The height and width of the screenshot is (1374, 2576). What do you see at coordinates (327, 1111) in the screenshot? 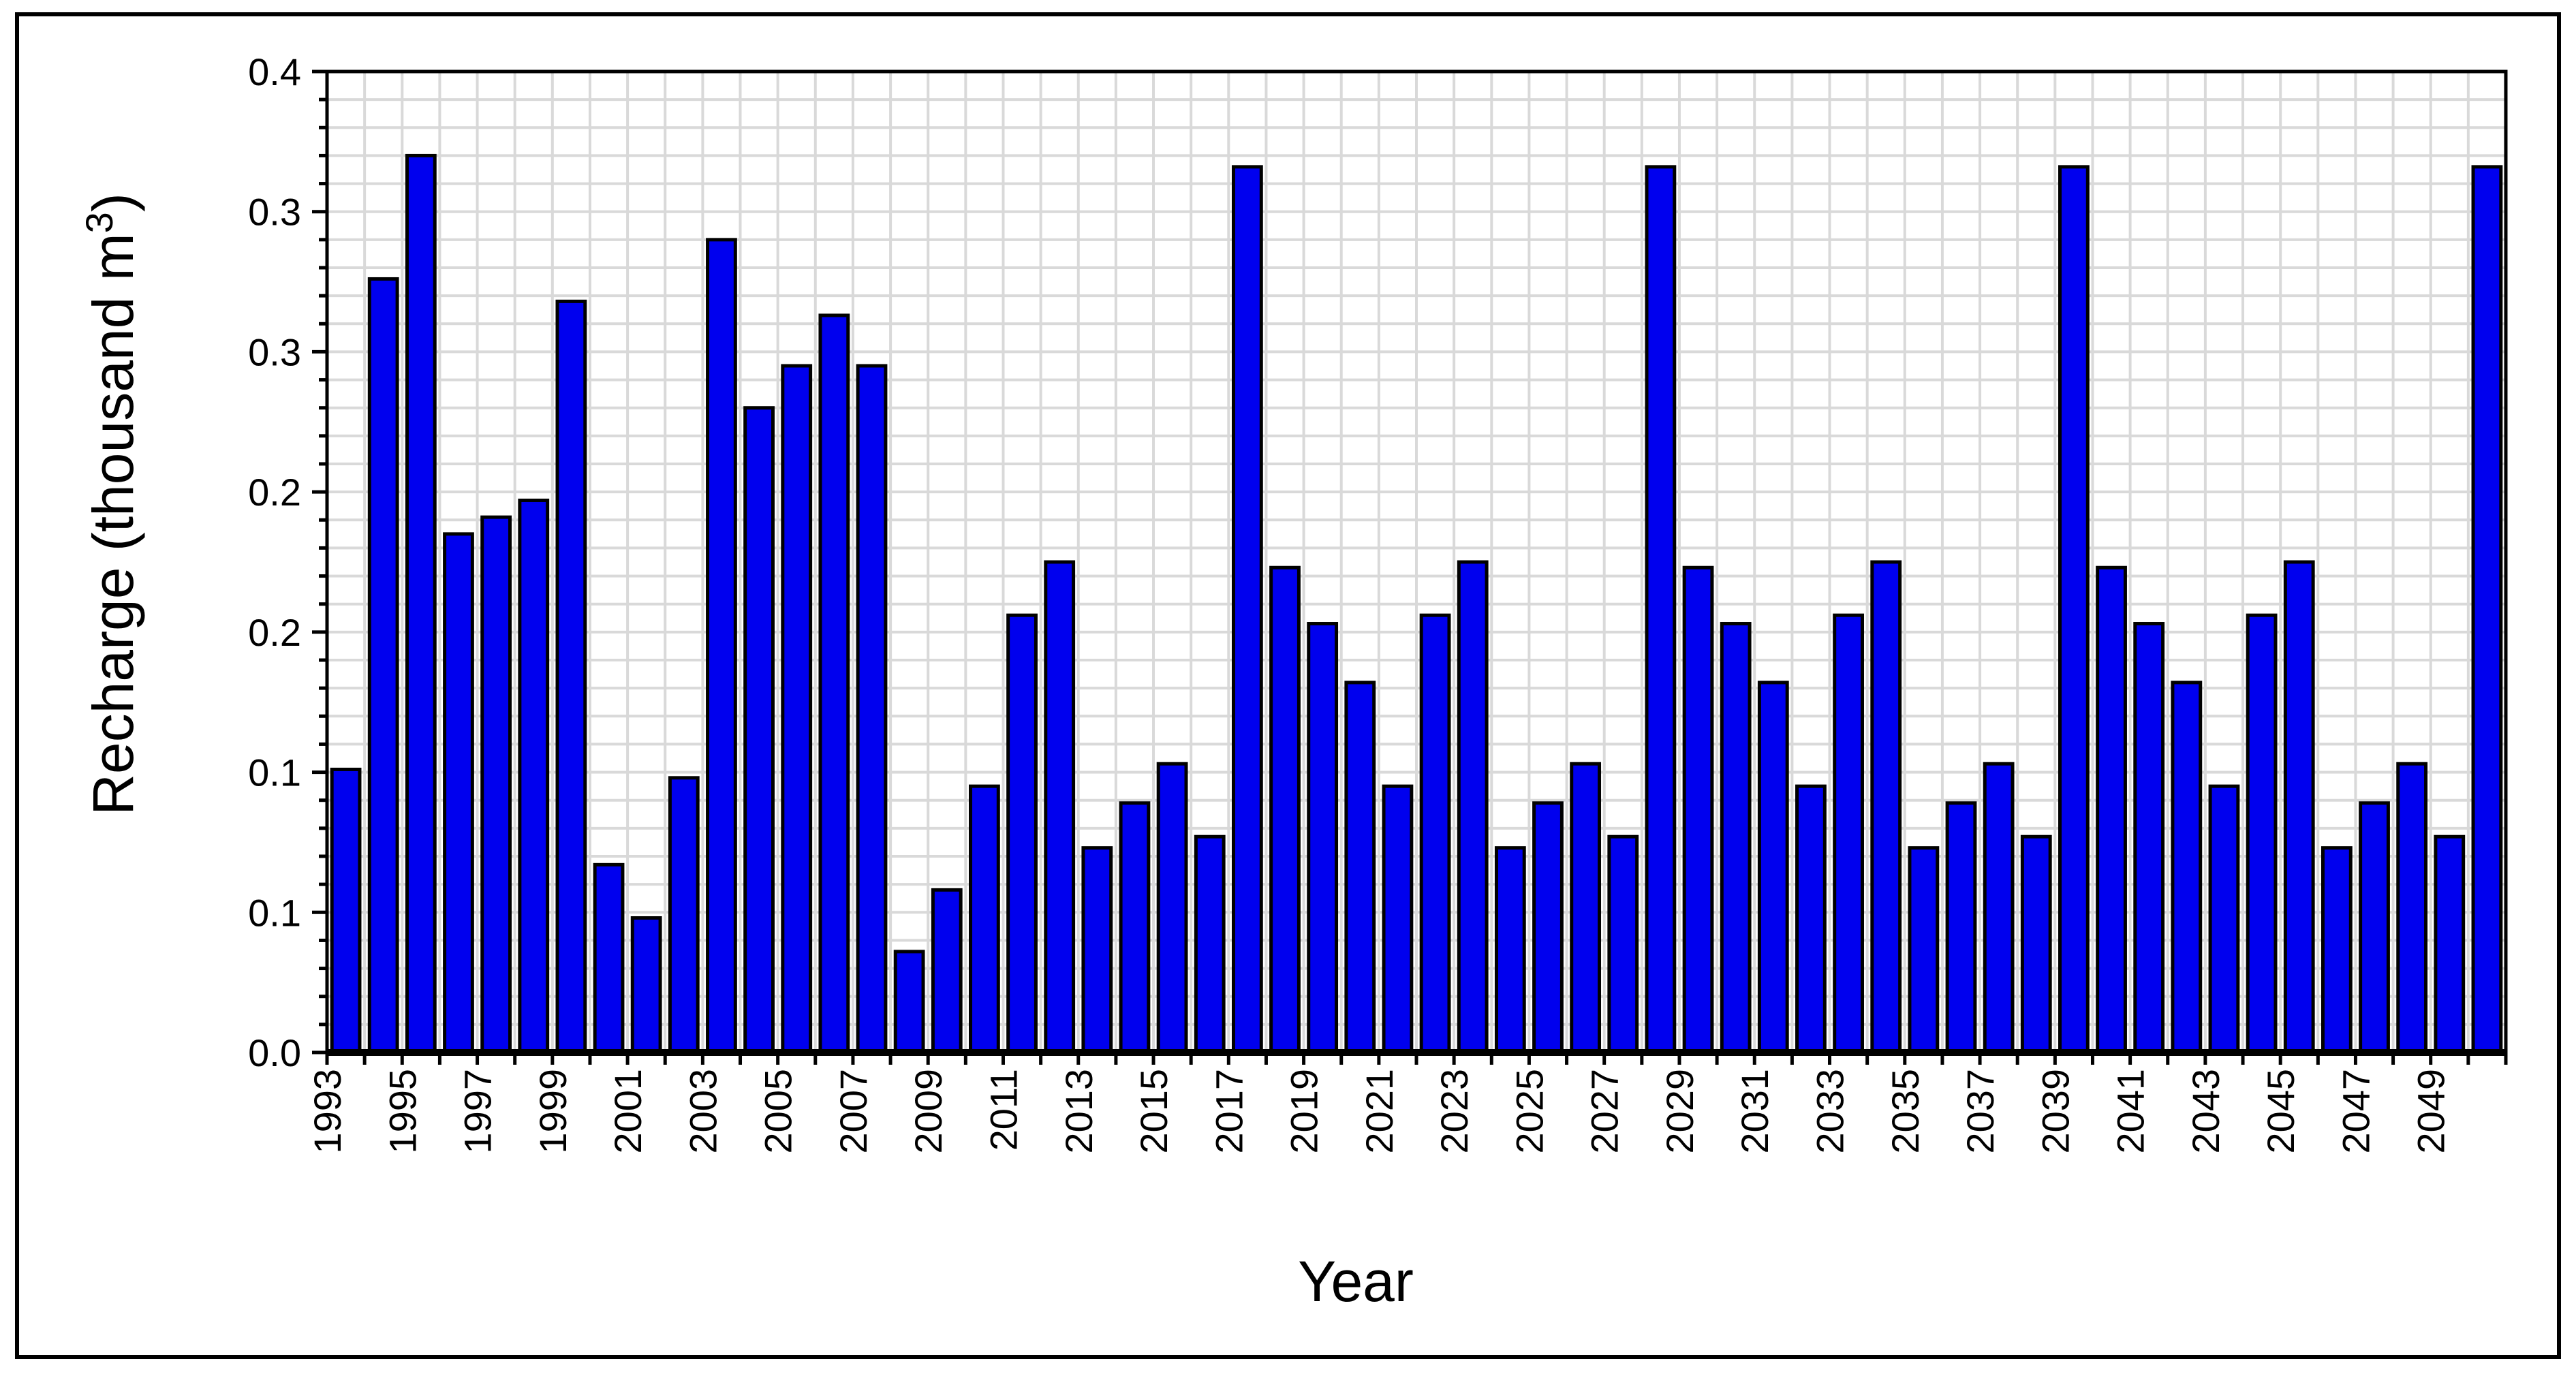
I see `x-tick-label: 1993` at bounding box center [327, 1111].